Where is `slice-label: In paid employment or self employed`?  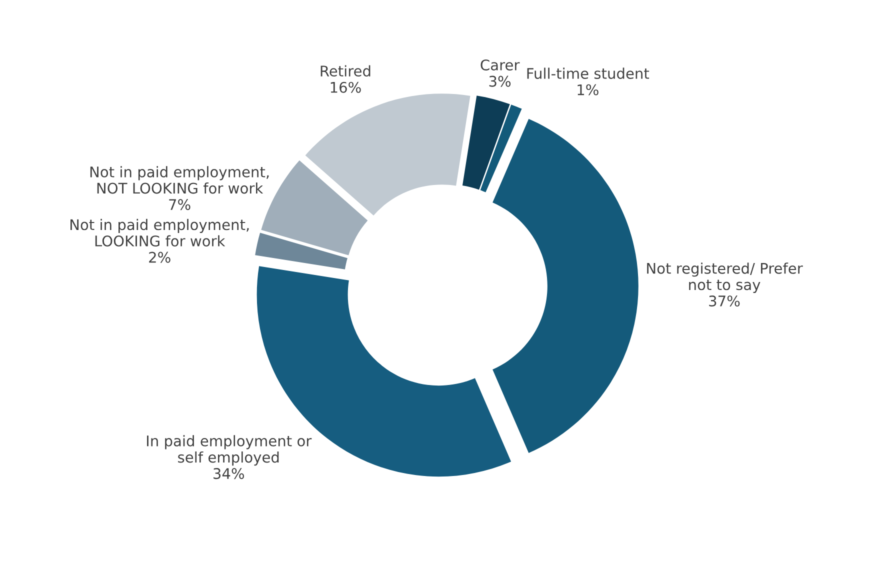 slice-label: In paid employment or self employed is located at coordinates (229, 450).